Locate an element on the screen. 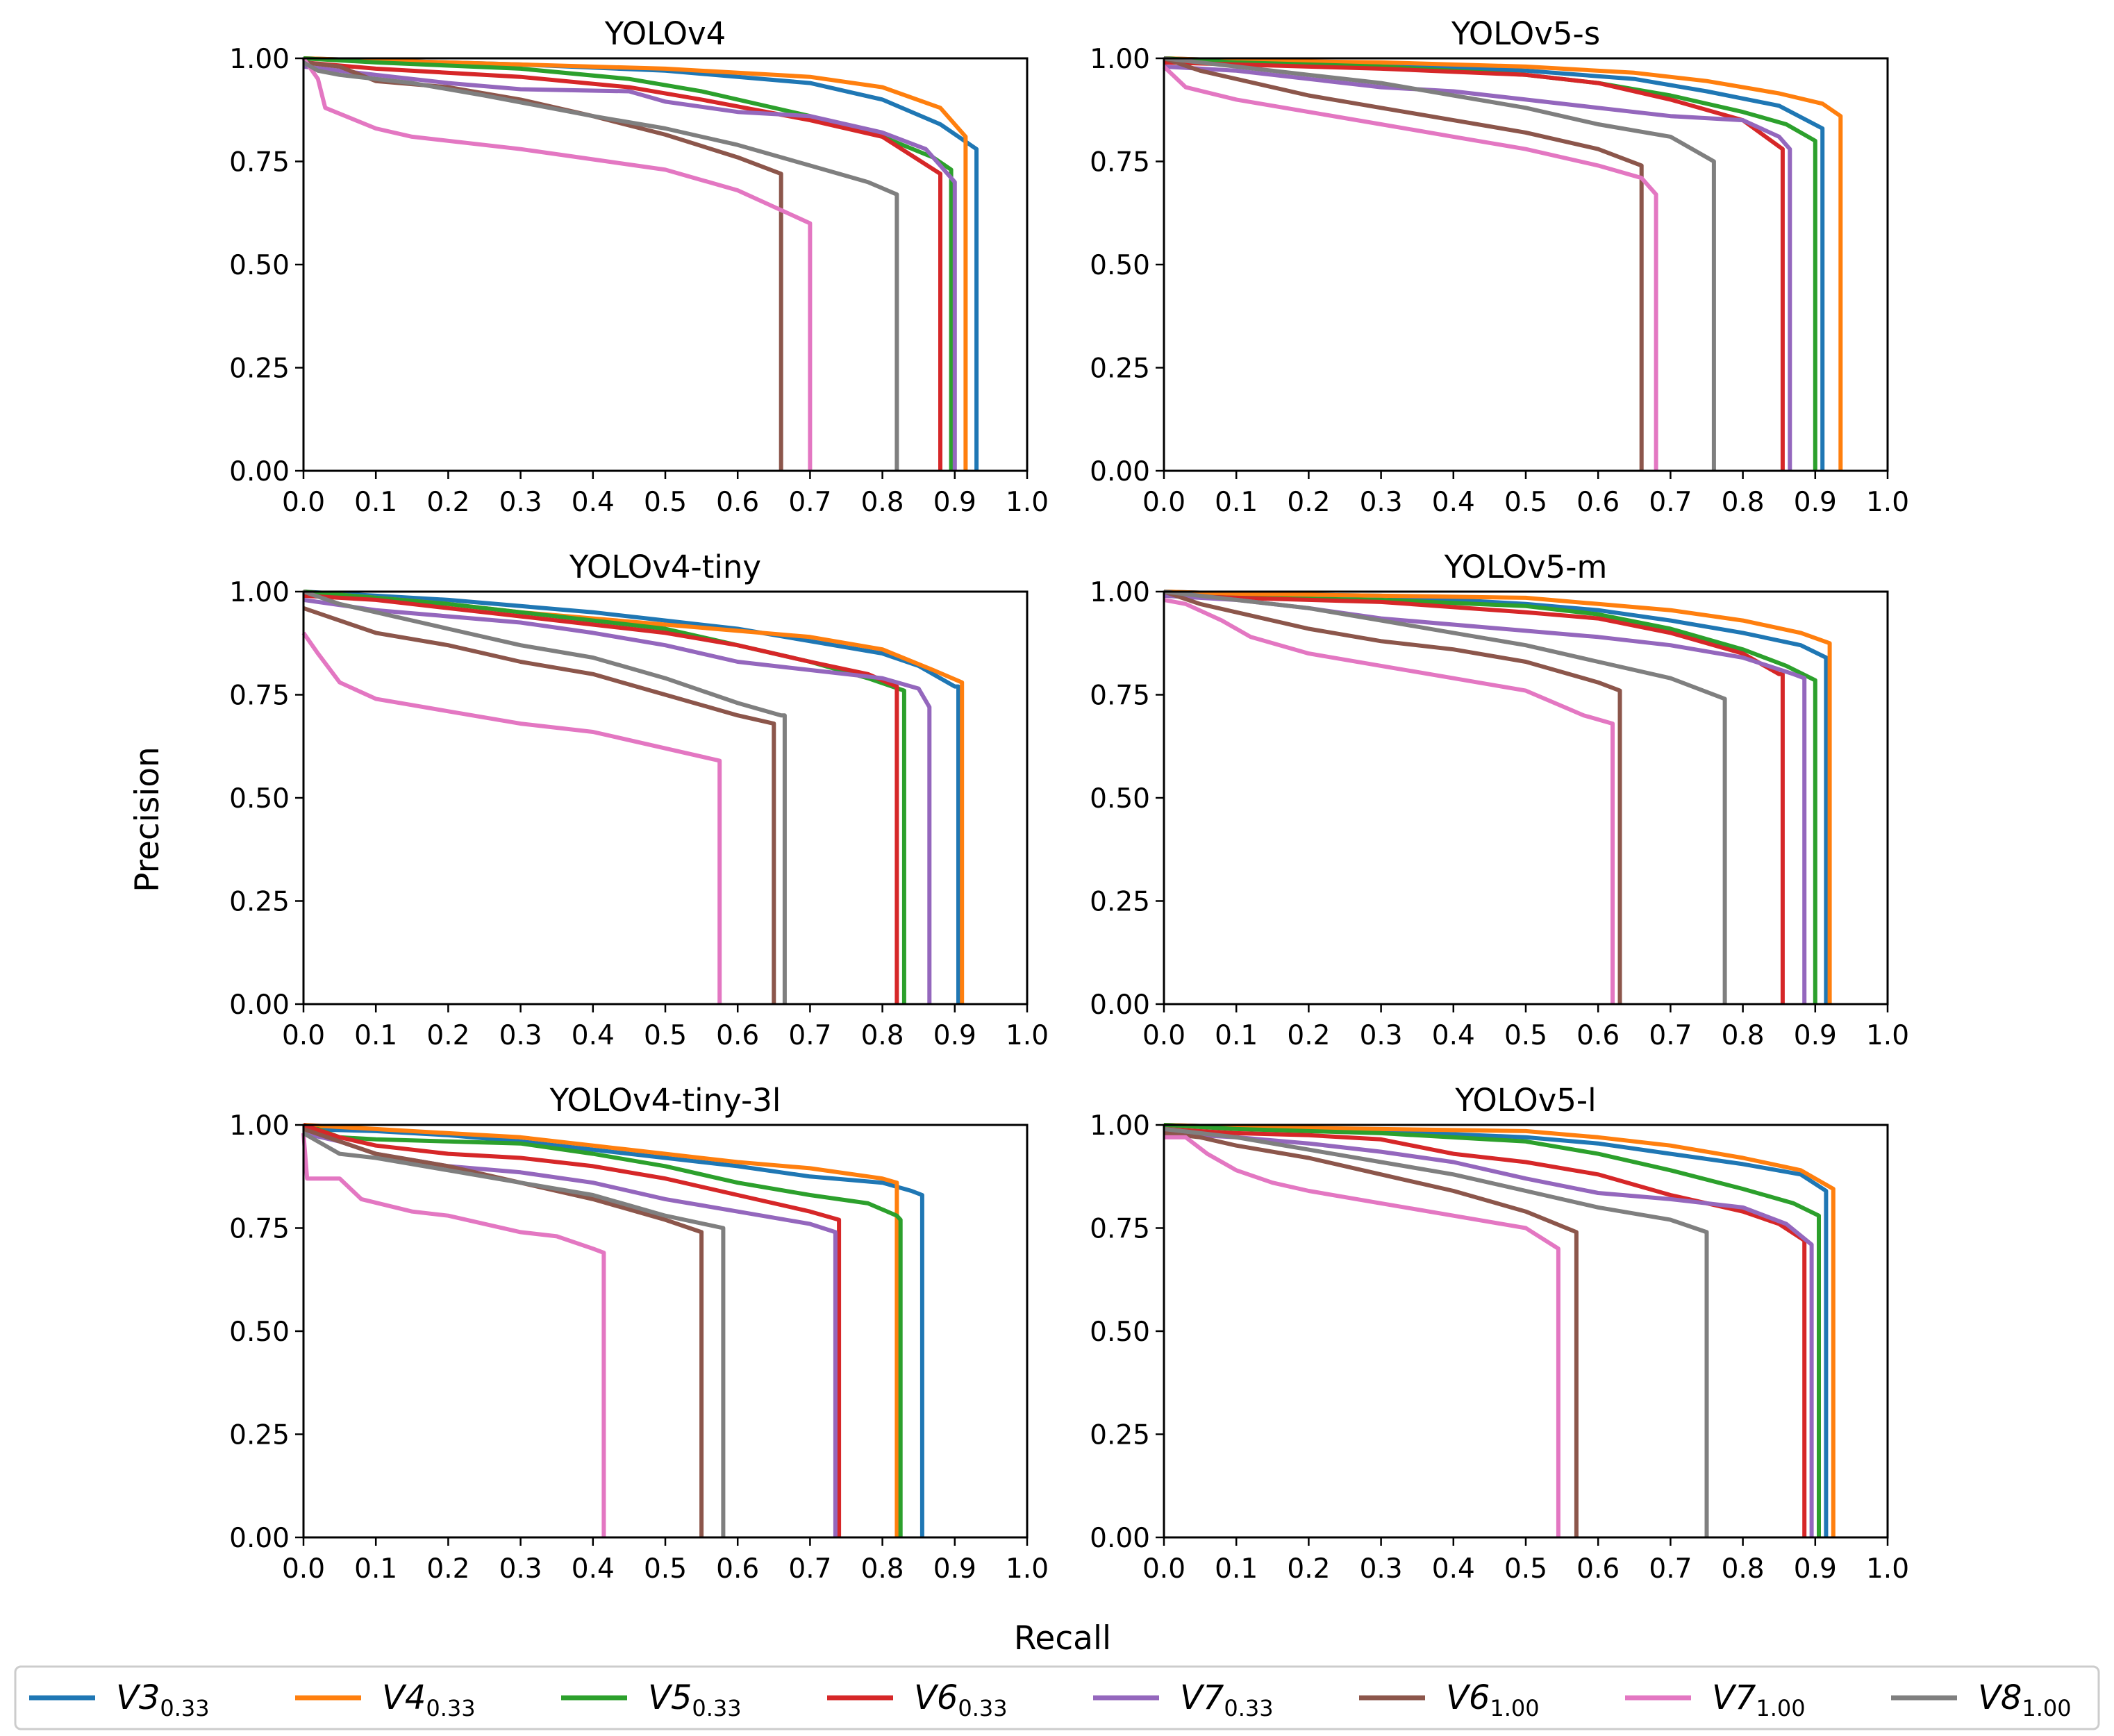 This screenshot has height=1736, width=2114. panel-title: YOLOv4 is located at coordinates (665, 33).